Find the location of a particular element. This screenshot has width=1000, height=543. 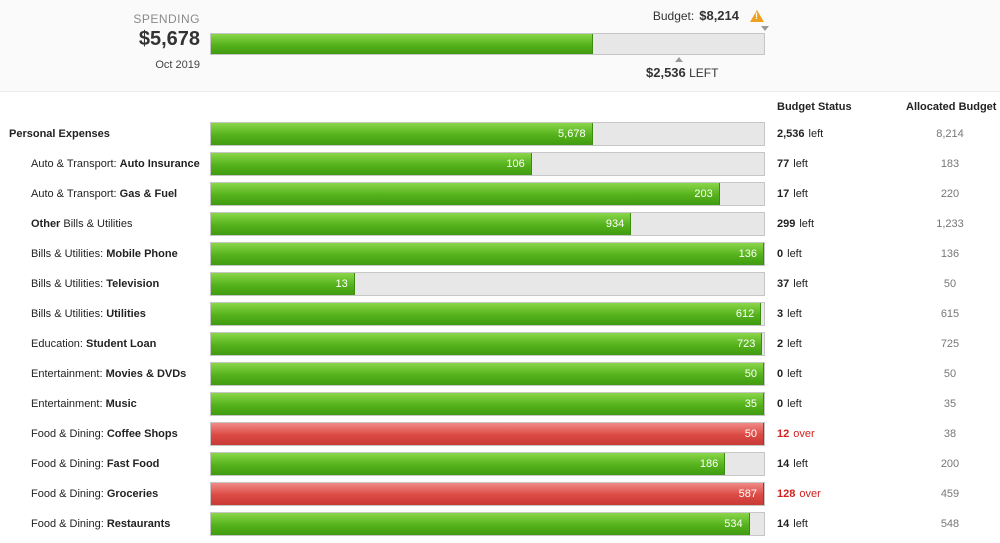

category-name: Auto & Transport: Auto Insurance is located at coordinates (118, 164).